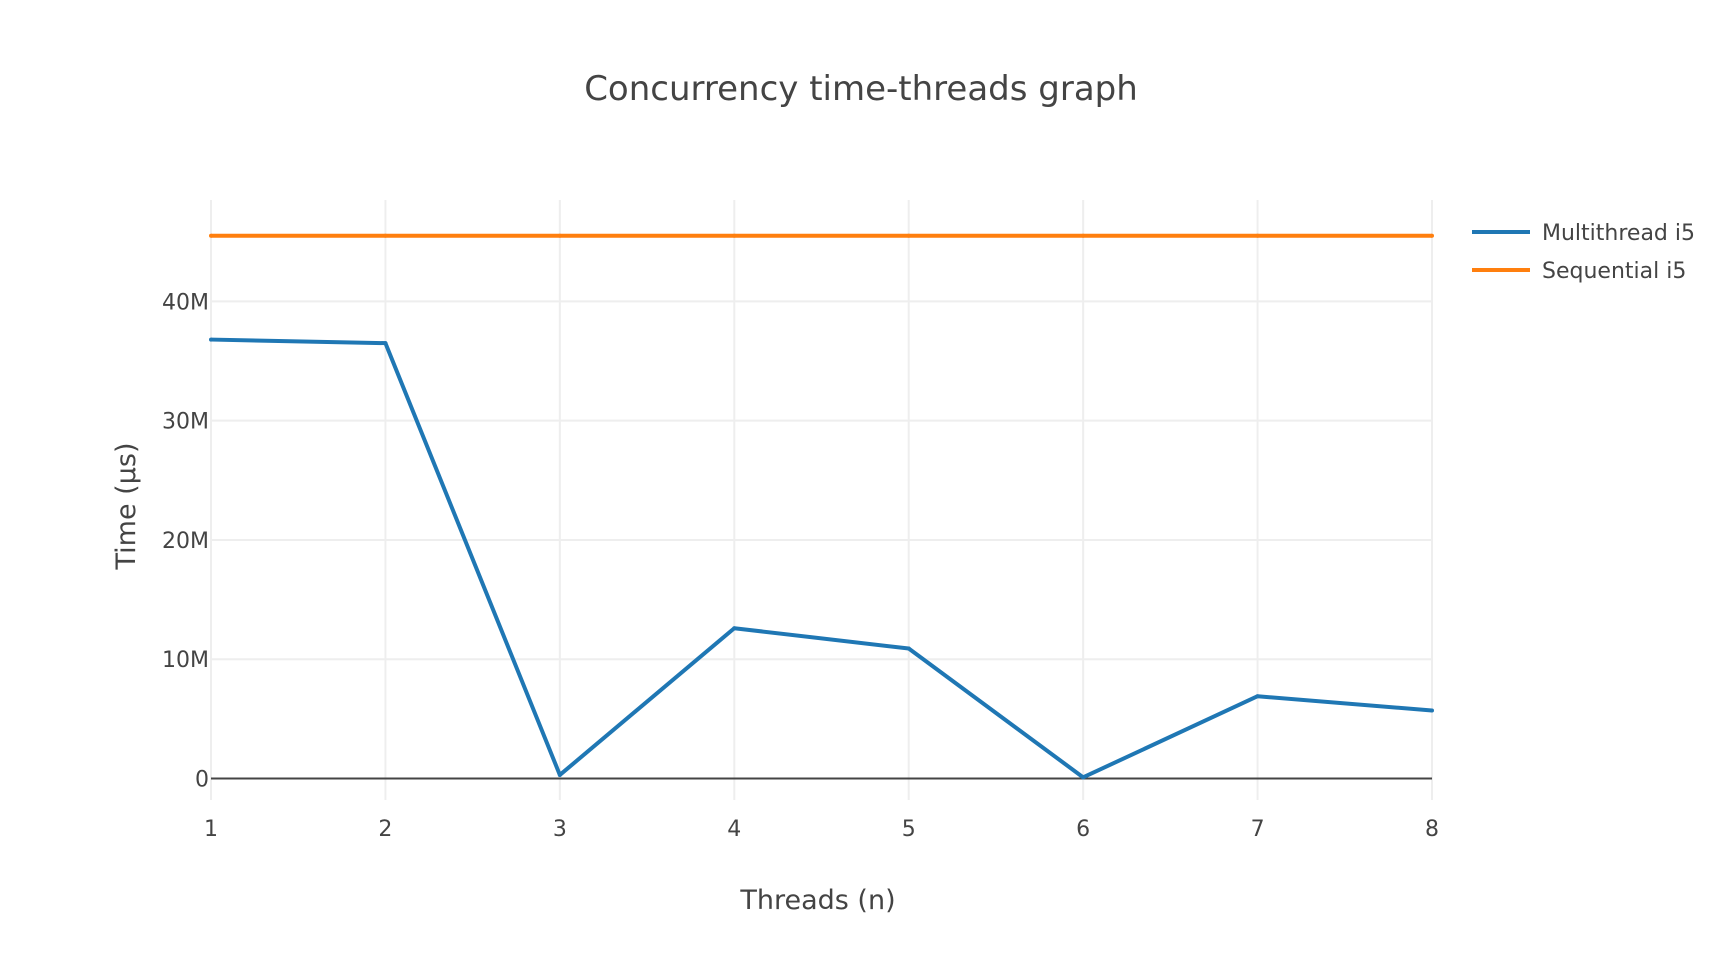  Describe the element at coordinates (1583, 252) in the screenshot. I see `legend: Multithread i5 Sequential i5` at that location.